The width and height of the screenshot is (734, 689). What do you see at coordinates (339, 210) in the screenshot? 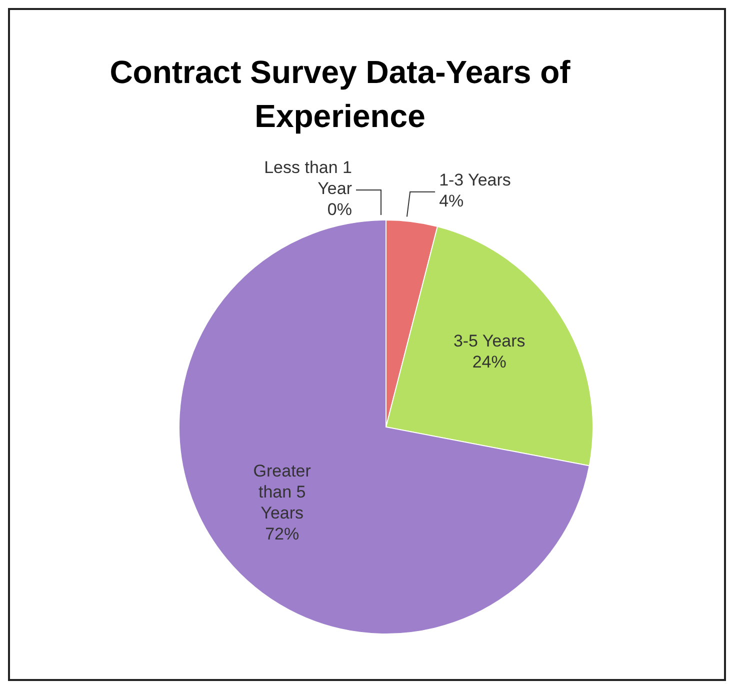
I see `text: 0%` at bounding box center [339, 210].